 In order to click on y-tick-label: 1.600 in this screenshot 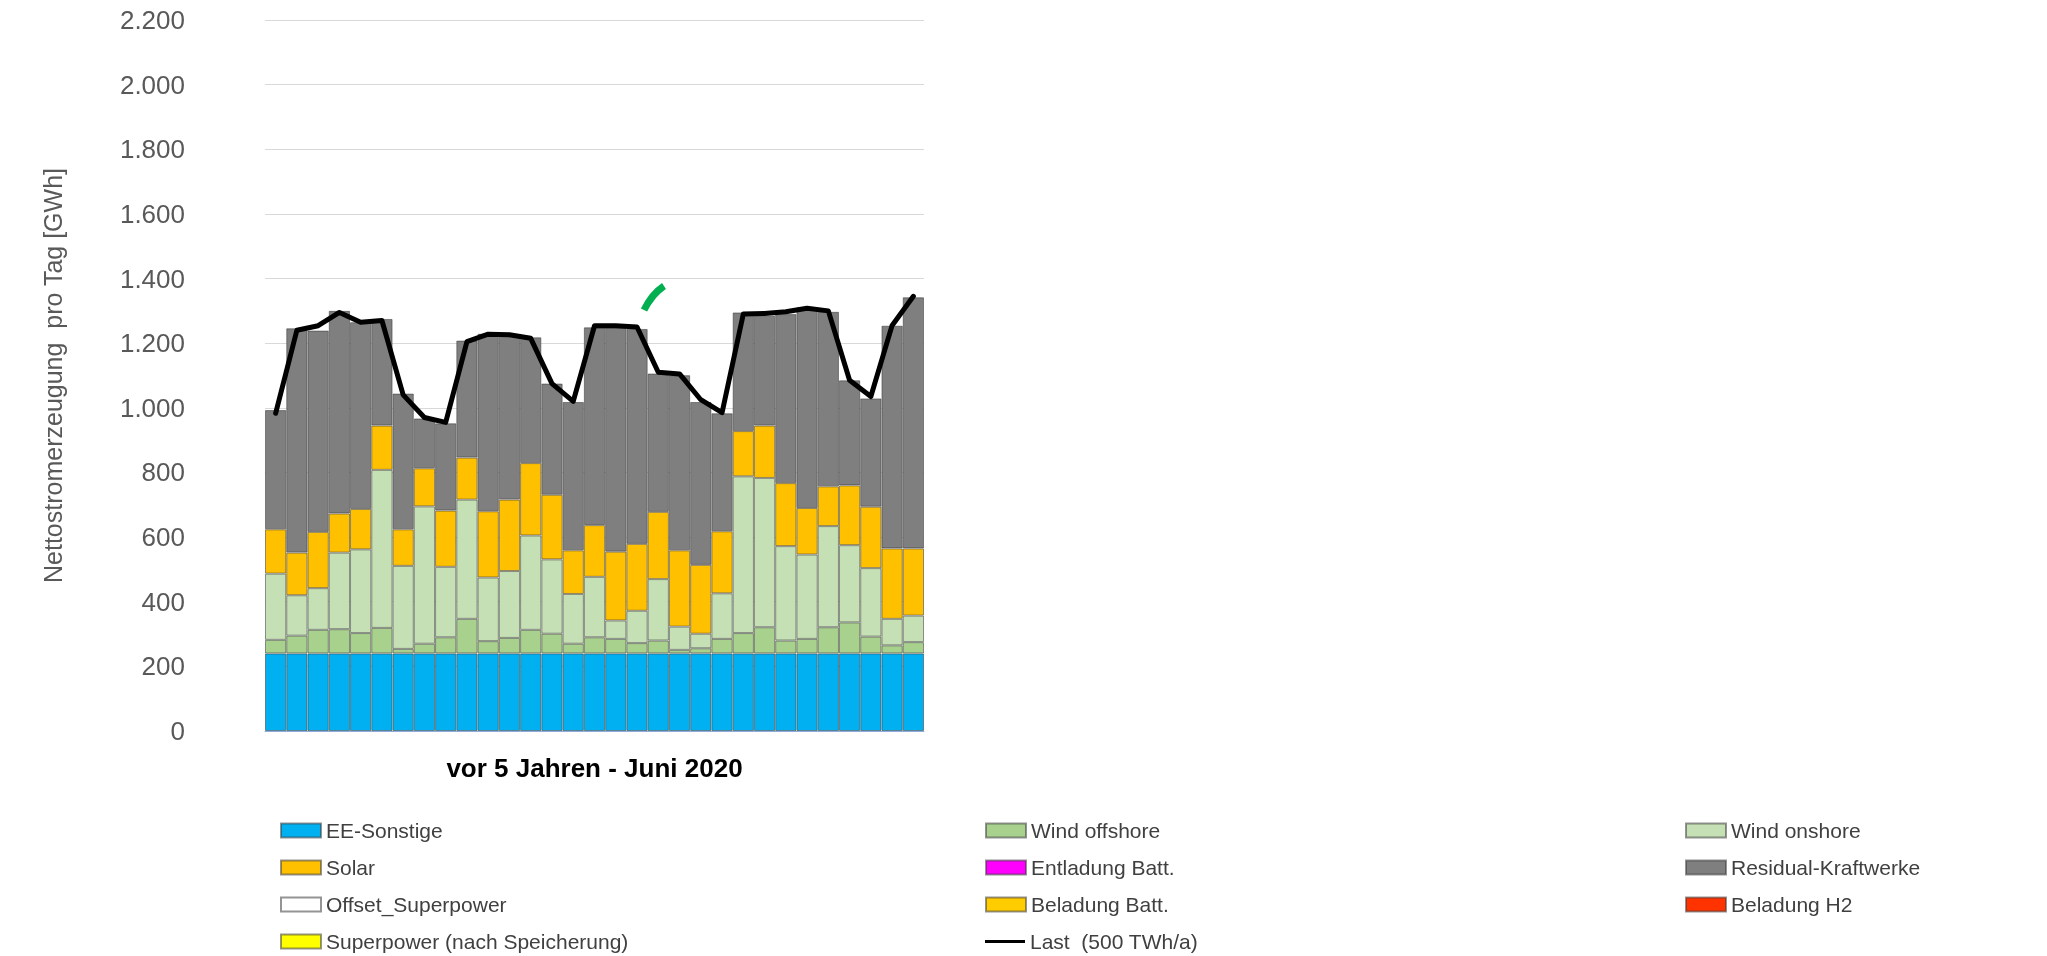, I will do `click(152, 213)`.